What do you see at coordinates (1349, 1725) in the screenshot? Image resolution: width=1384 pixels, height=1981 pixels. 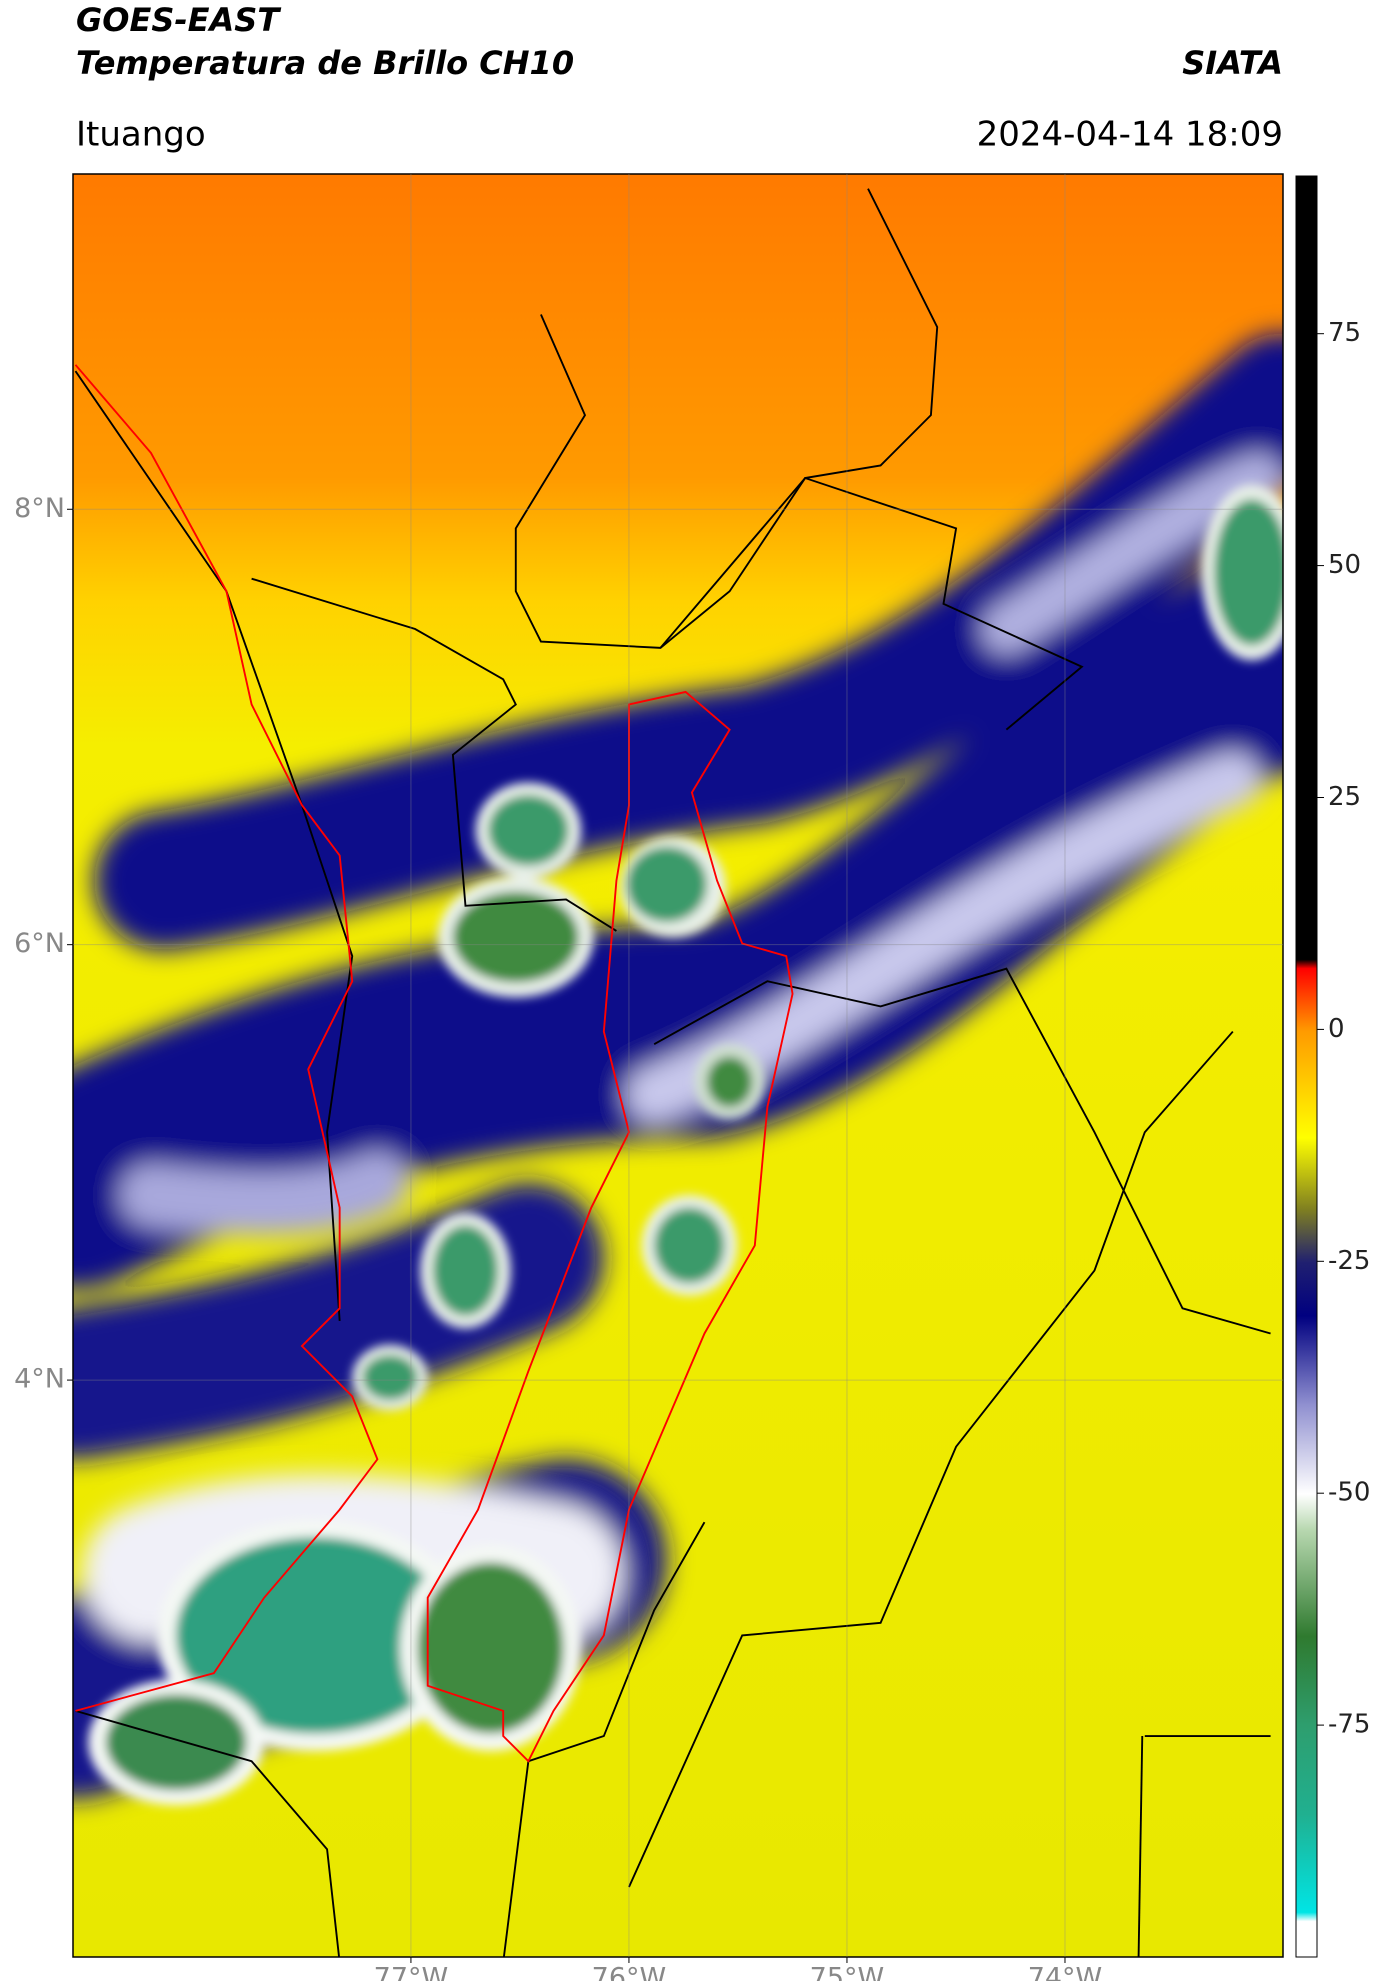 I see `colorbar-tick-label: -75` at bounding box center [1349, 1725].